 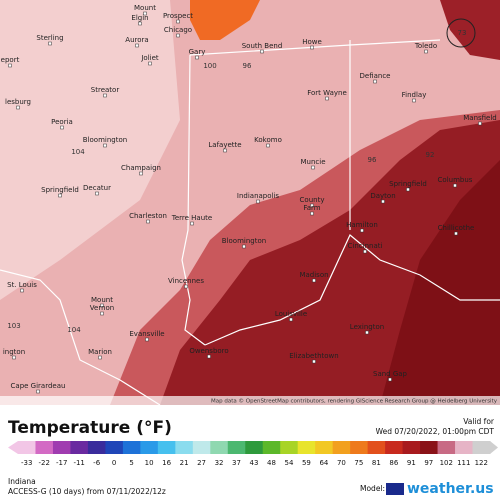 What do you see at coordinates (38, 386) in the screenshot?
I see `city-label: Cape Girardeau` at bounding box center [38, 386].